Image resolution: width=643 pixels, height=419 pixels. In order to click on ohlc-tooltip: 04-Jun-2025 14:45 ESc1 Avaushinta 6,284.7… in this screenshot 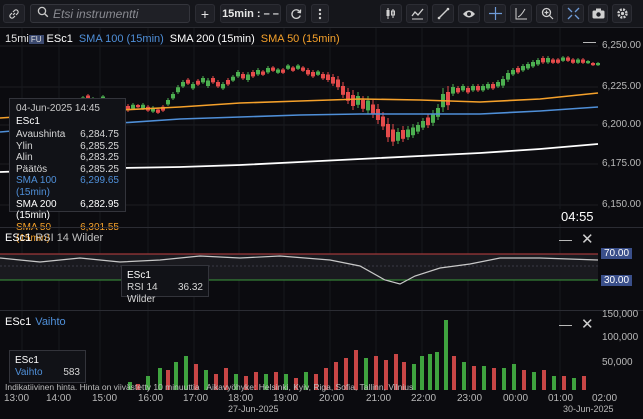, I will do `click(67, 171)`.